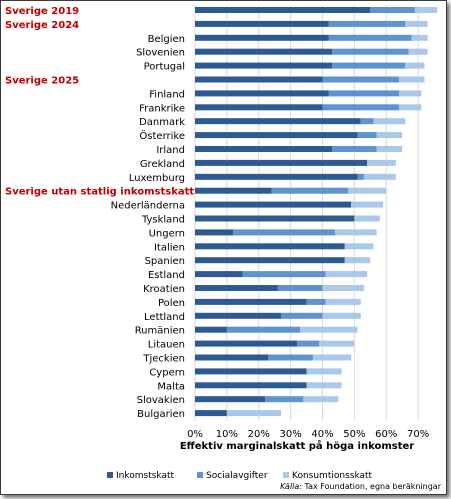  Describe the element at coordinates (163, 220) in the screenshot. I see `category-label: Tyskland` at that location.